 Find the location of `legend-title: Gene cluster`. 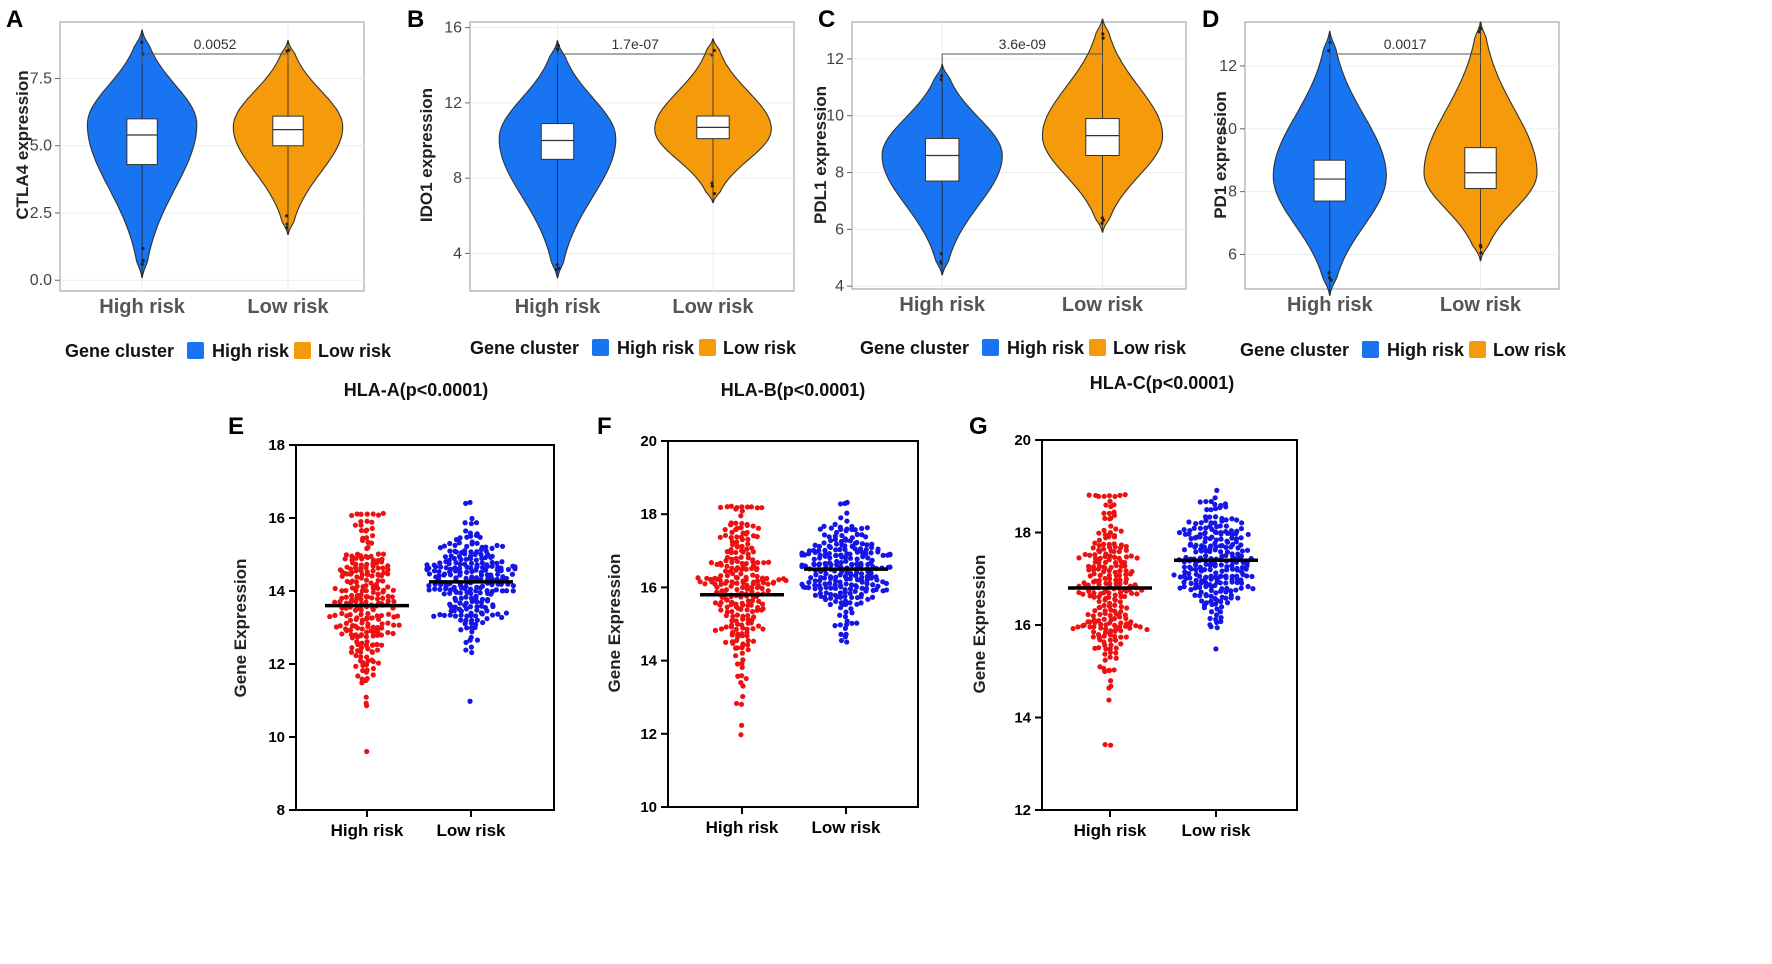

legend-title: Gene cluster is located at coordinates (524, 348).